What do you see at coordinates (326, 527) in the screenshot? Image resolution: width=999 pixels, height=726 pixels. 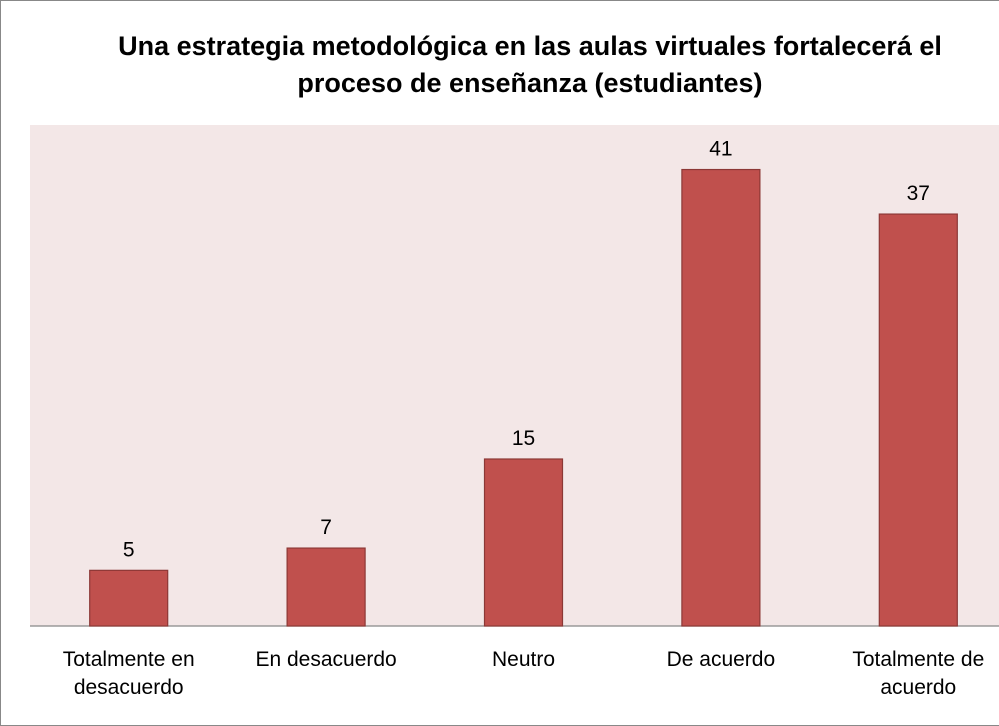 I see `data-label: 7` at bounding box center [326, 527].